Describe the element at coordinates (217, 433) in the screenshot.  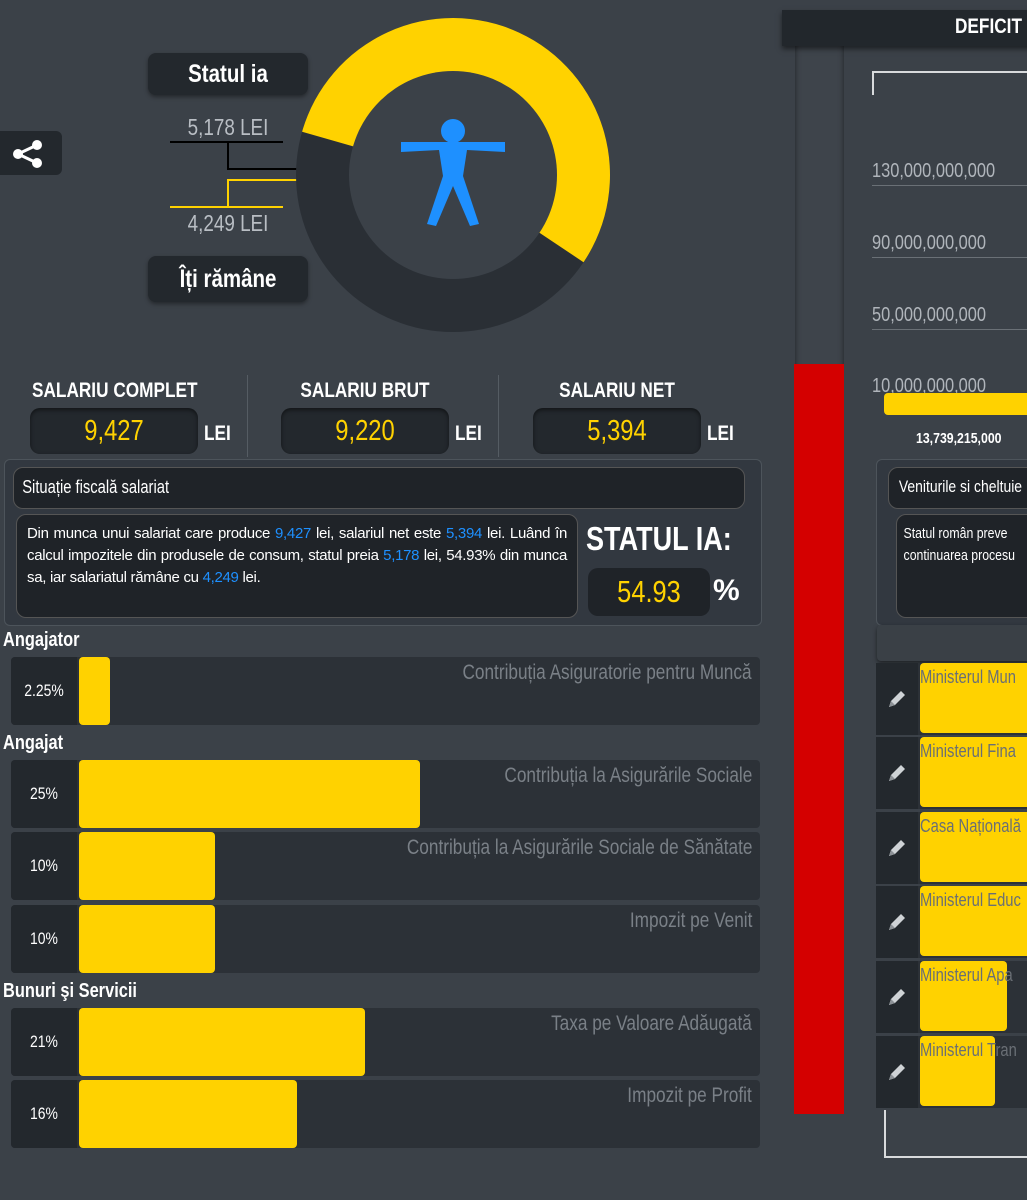
I see `salariu-complet-unit: LEI` at that location.